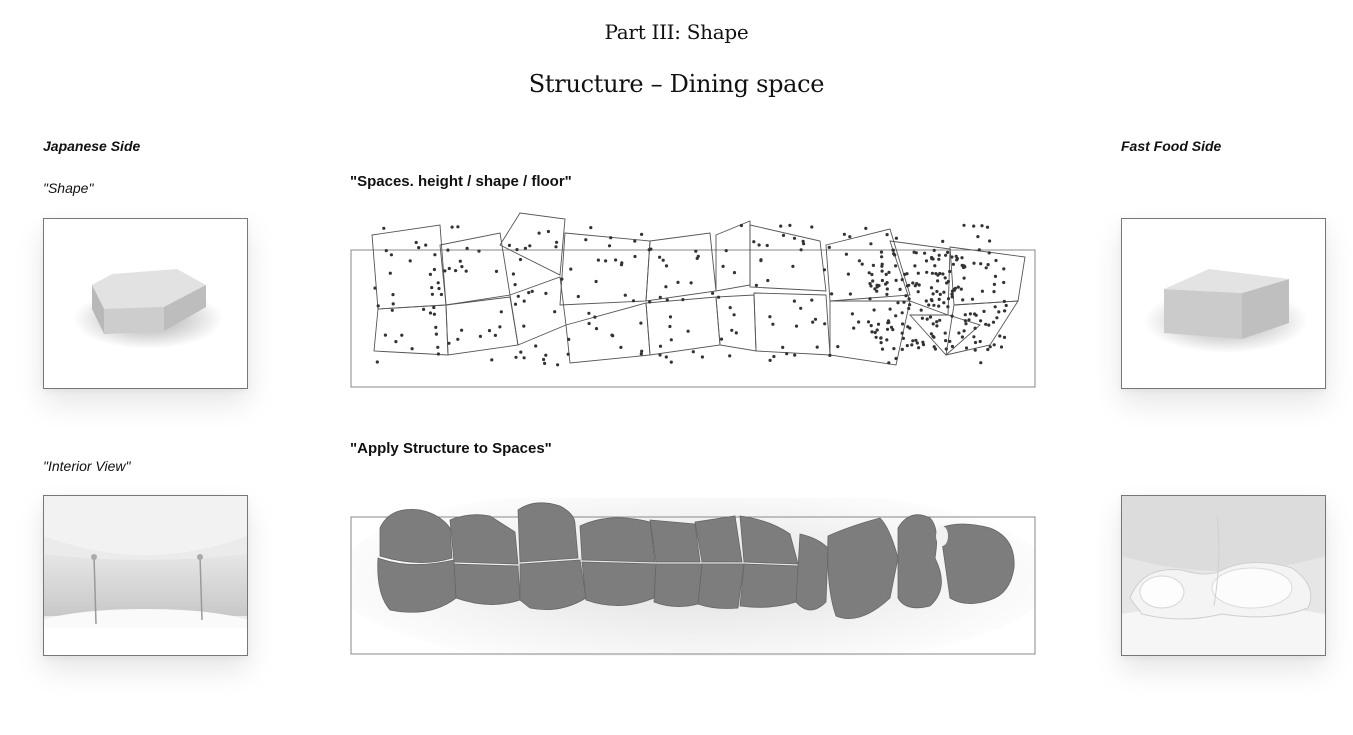 The width and height of the screenshot is (1353, 735). I want to click on structure-applied-image, so click(693, 578).